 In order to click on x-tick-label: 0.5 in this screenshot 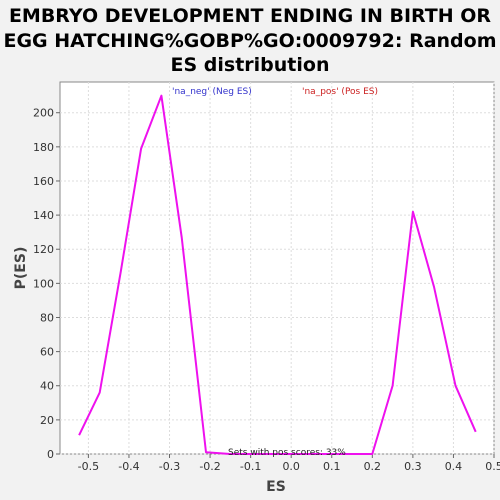, I will do `click(492, 466)`.